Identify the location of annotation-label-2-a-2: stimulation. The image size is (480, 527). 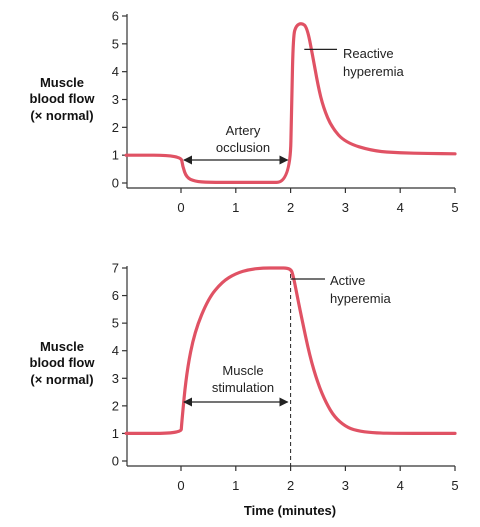
(243, 387).